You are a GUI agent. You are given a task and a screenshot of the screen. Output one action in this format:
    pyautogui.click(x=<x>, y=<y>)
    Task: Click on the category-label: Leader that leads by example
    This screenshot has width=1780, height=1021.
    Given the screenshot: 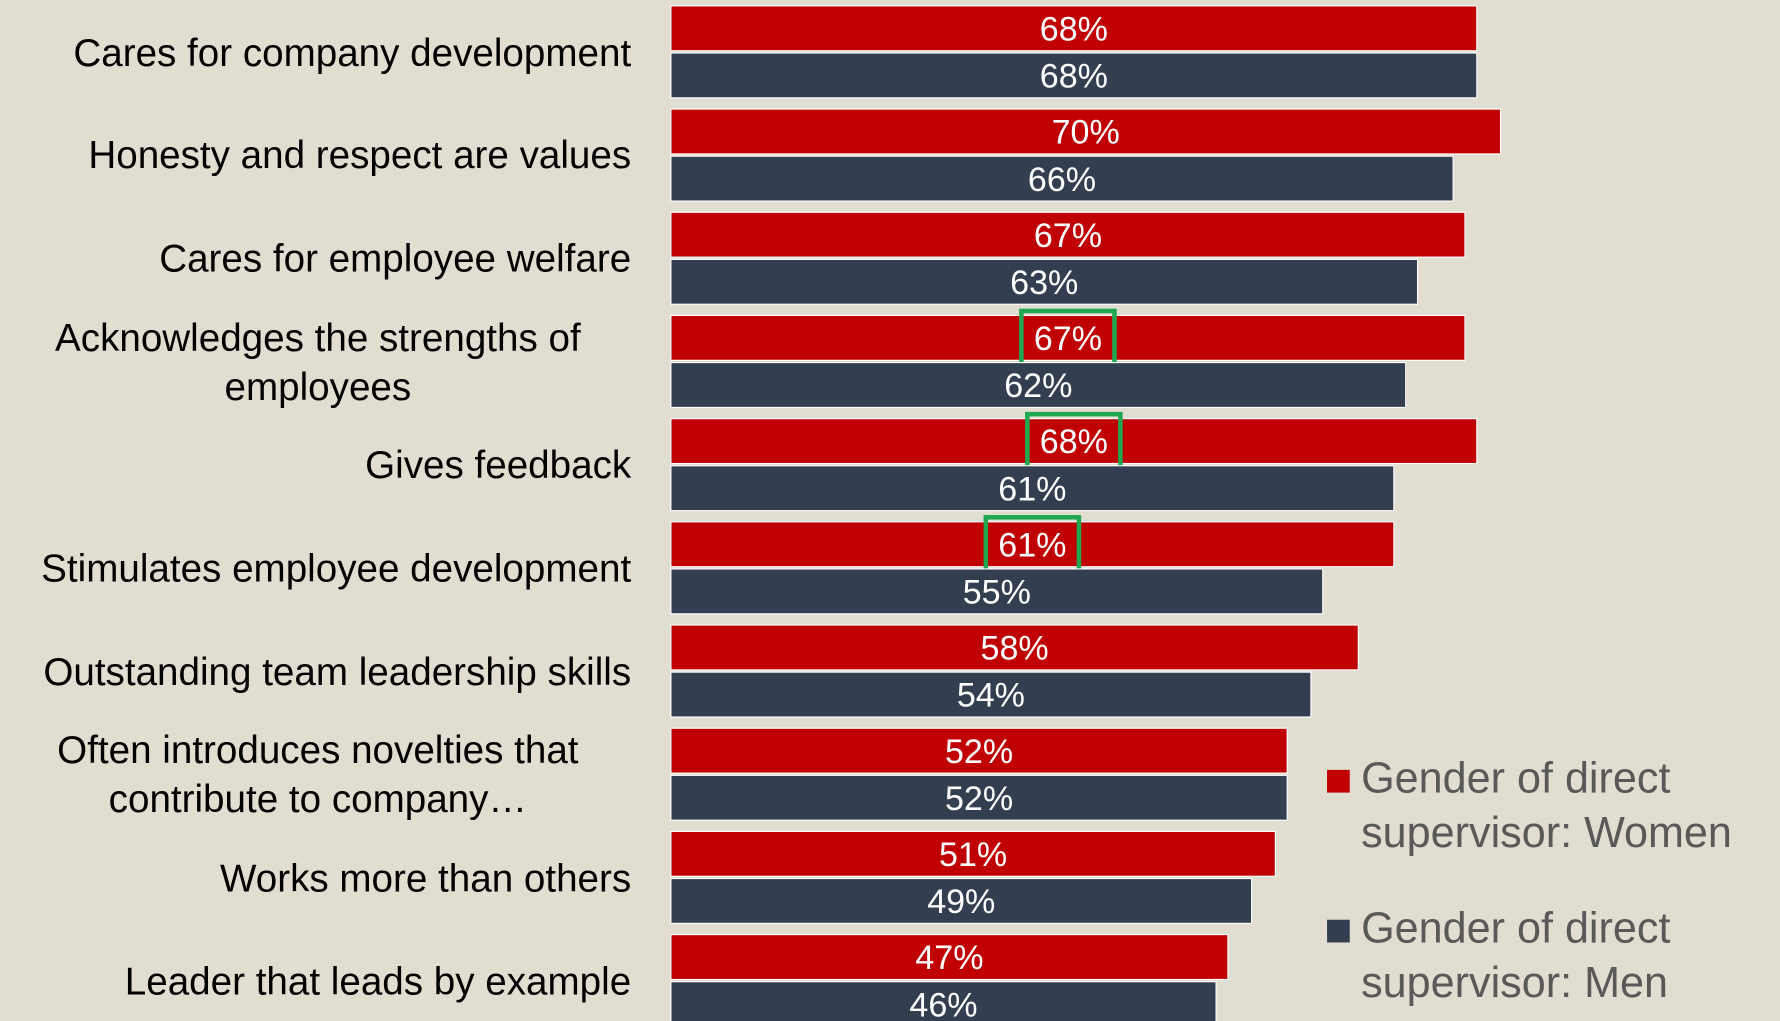 What is the action you would take?
    pyautogui.click(x=378, y=982)
    